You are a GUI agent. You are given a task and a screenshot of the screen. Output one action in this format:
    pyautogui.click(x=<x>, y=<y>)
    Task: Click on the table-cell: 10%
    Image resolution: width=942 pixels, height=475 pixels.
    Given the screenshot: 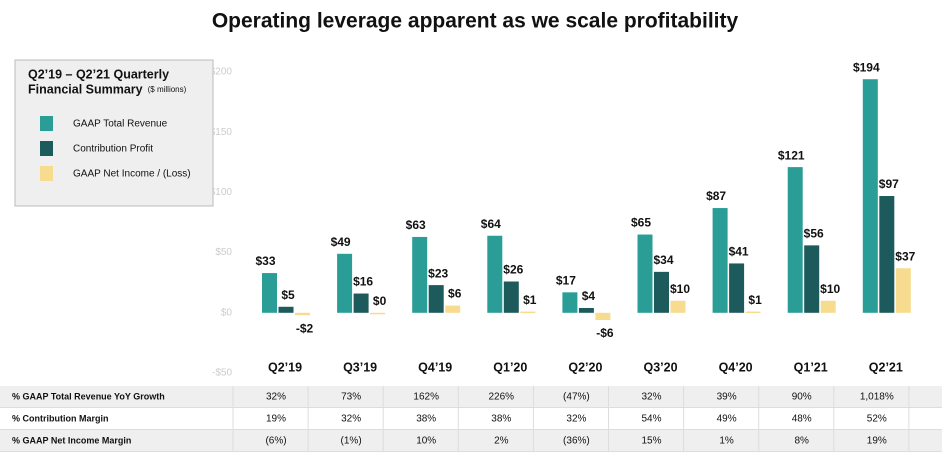 What is the action you would take?
    pyautogui.click(x=426, y=441)
    